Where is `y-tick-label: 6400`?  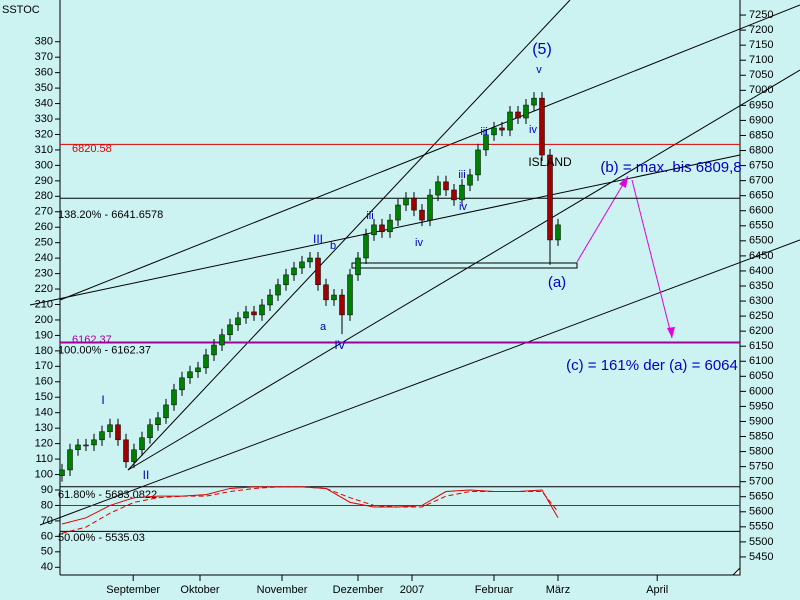
y-tick-label: 6400 is located at coordinates (761, 271).